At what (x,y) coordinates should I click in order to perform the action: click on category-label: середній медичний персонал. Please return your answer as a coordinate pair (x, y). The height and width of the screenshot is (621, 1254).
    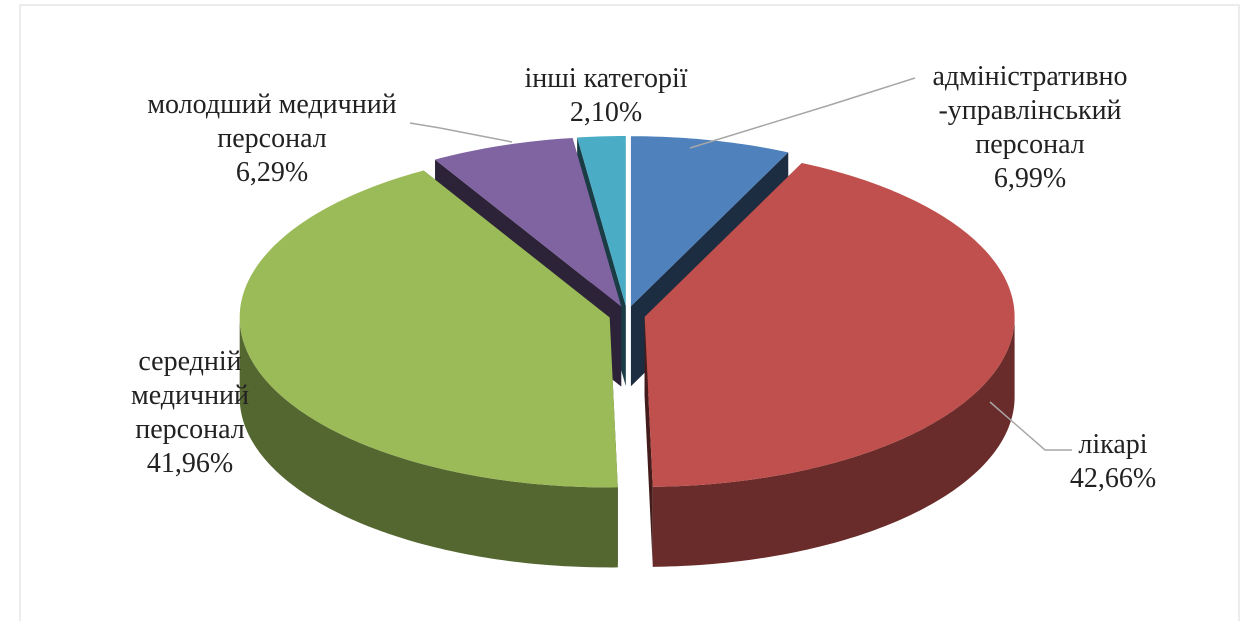
    Looking at the image, I should click on (190, 395).